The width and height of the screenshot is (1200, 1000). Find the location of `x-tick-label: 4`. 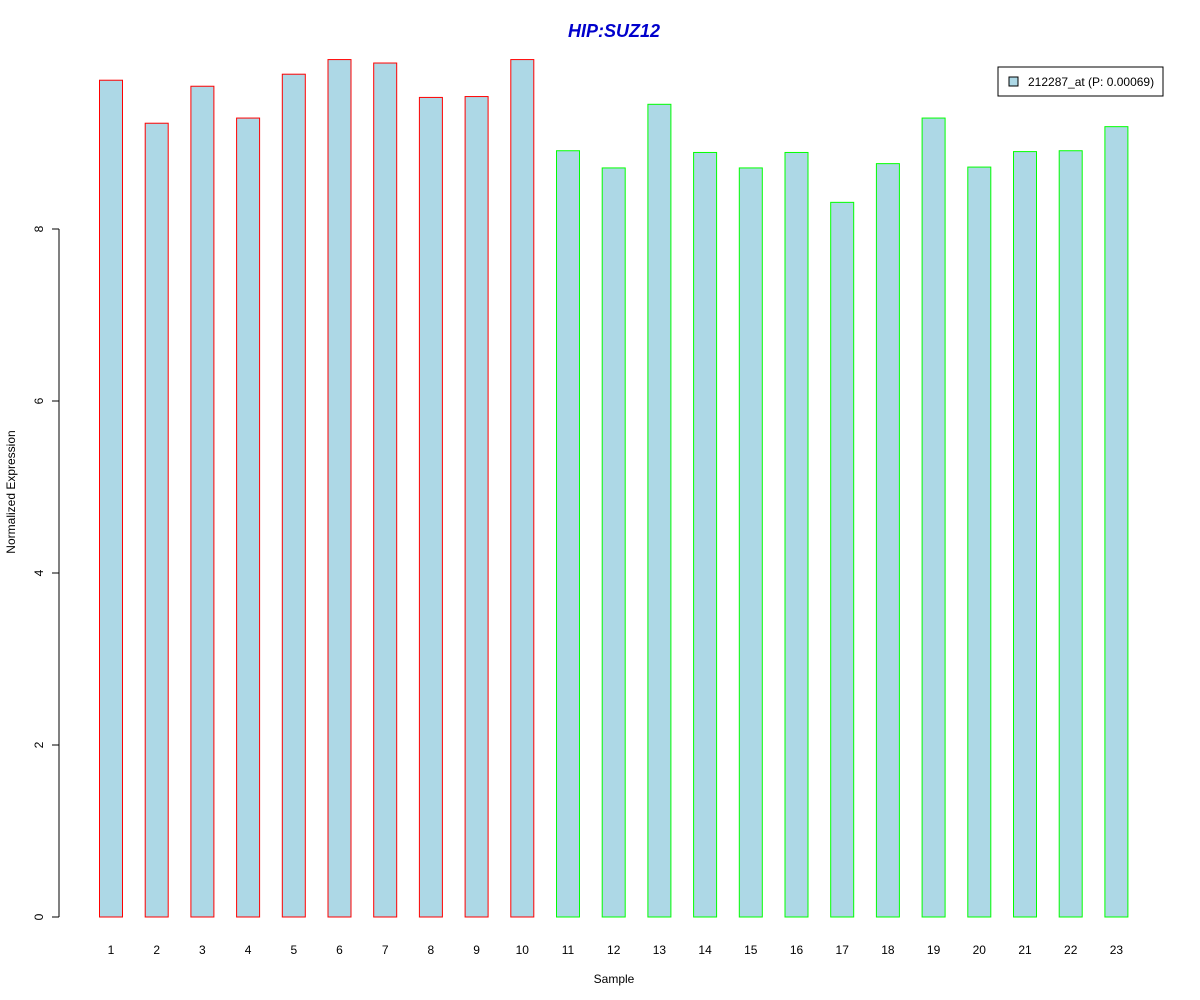

x-tick-label: 4 is located at coordinates (248, 950).